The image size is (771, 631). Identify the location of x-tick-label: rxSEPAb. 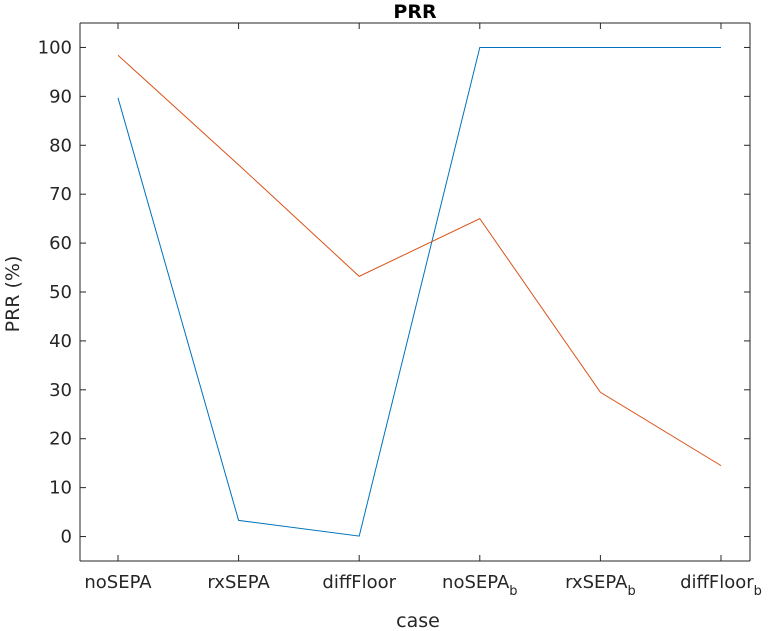
(600, 585).